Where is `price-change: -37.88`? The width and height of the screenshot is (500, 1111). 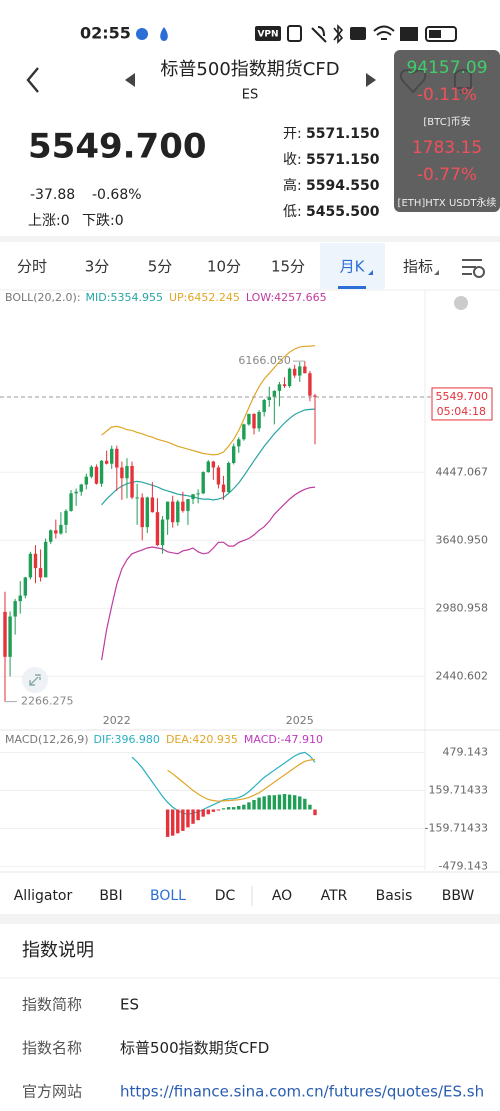 price-change: -37.88 is located at coordinates (52, 195).